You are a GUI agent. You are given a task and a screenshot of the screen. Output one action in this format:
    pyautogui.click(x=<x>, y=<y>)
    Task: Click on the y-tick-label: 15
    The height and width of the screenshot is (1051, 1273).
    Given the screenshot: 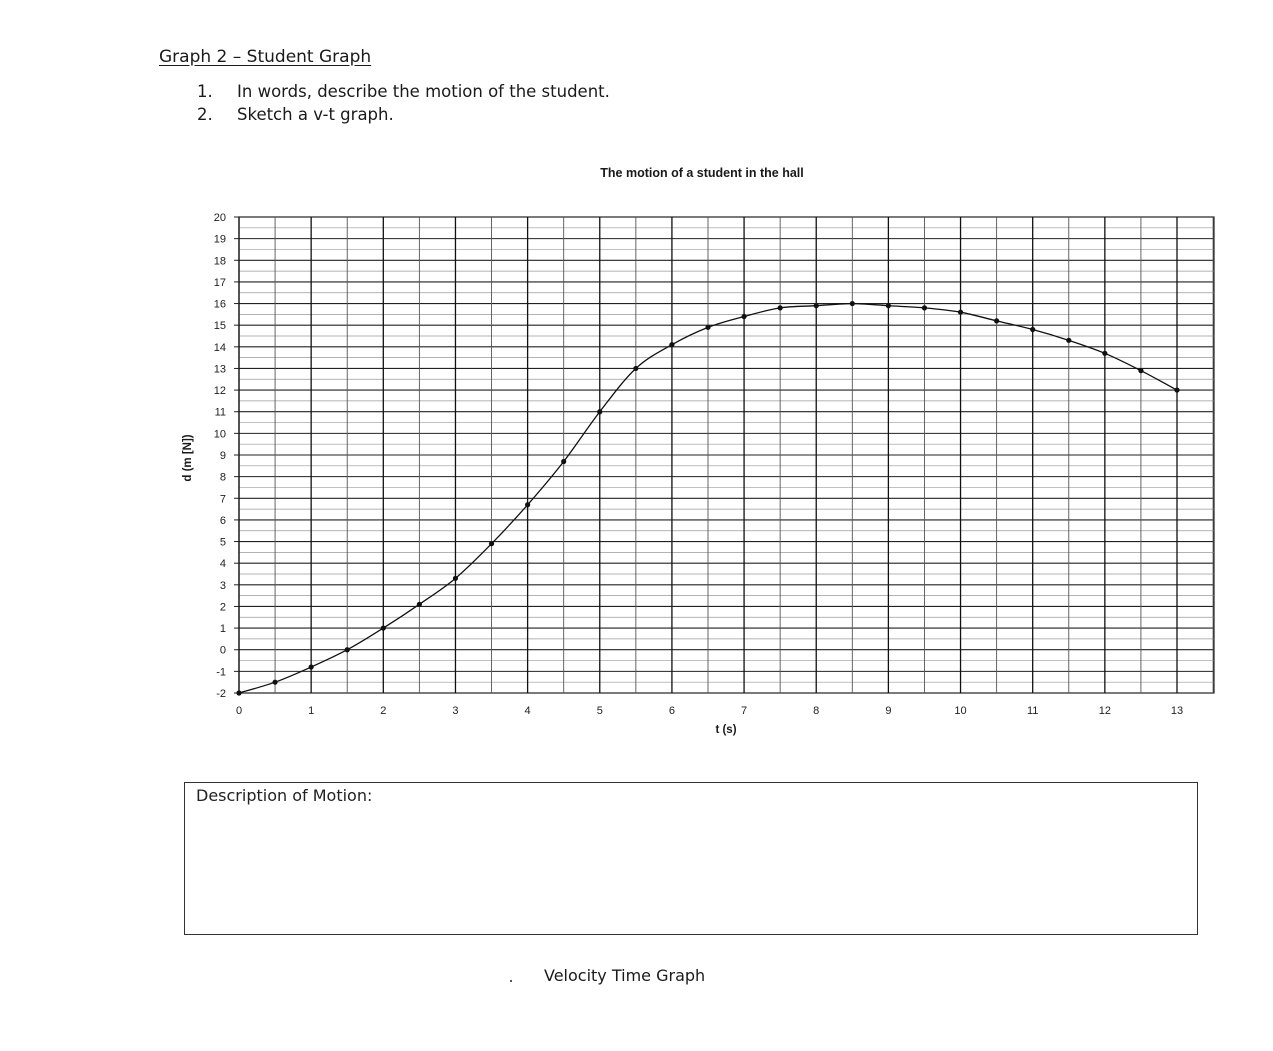 What is the action you would take?
    pyautogui.click(x=220, y=326)
    